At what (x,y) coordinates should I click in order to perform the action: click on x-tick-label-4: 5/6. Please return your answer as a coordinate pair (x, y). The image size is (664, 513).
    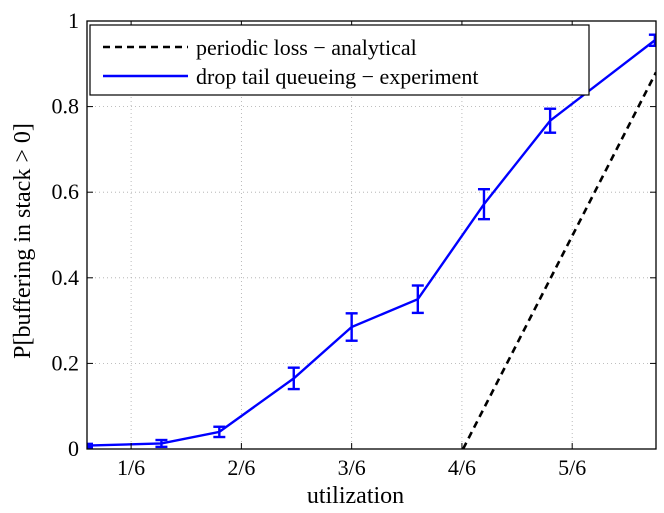
    Looking at the image, I should click on (572, 467).